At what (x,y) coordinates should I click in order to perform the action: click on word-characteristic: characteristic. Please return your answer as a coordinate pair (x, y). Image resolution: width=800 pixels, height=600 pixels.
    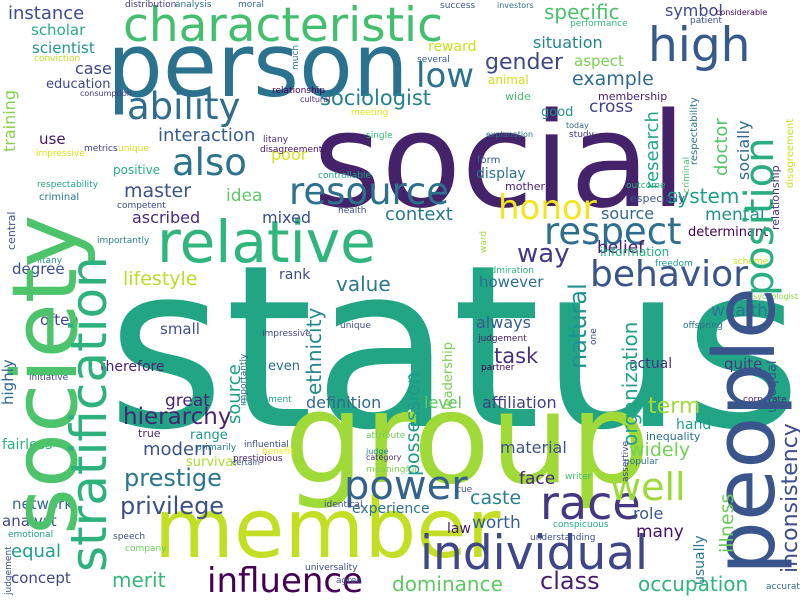
    Looking at the image, I should click on (283, 26).